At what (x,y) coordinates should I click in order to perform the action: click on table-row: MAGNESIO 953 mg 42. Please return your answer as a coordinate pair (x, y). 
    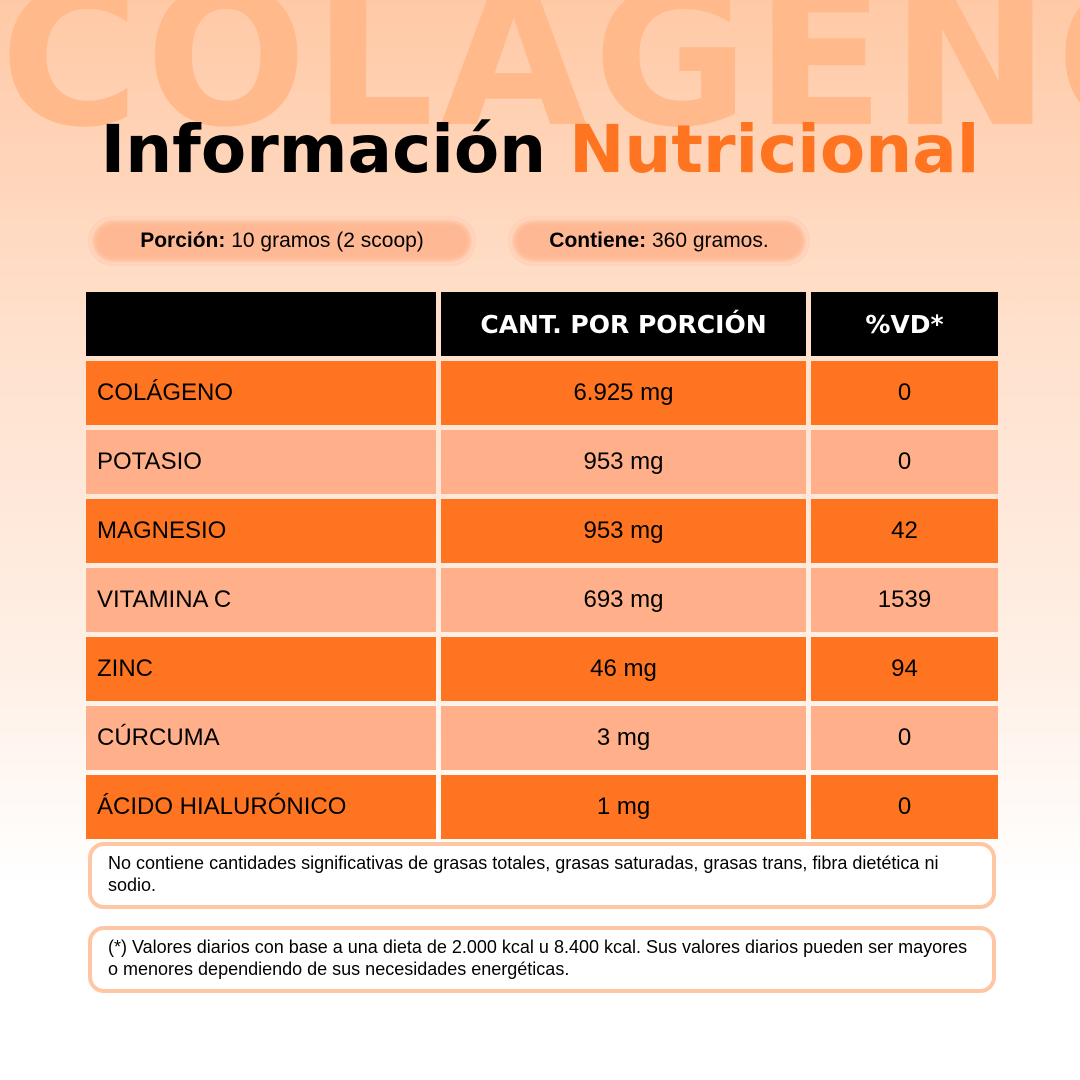
    Looking at the image, I should click on (542, 531).